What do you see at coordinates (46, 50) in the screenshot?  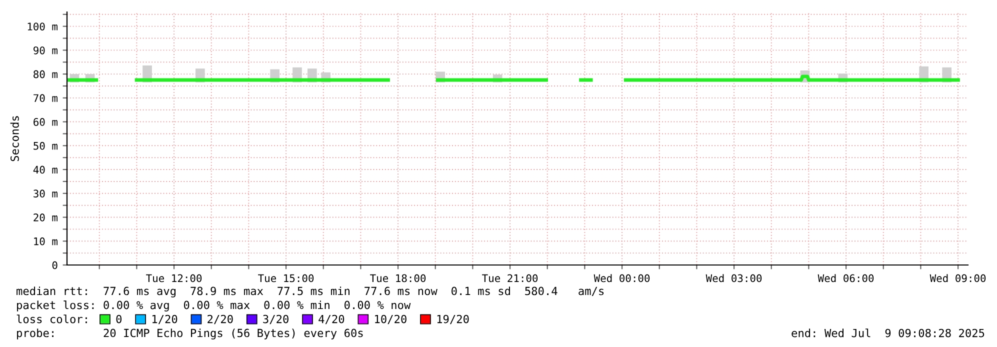 I see `y-tick-label: 90 m` at bounding box center [46, 50].